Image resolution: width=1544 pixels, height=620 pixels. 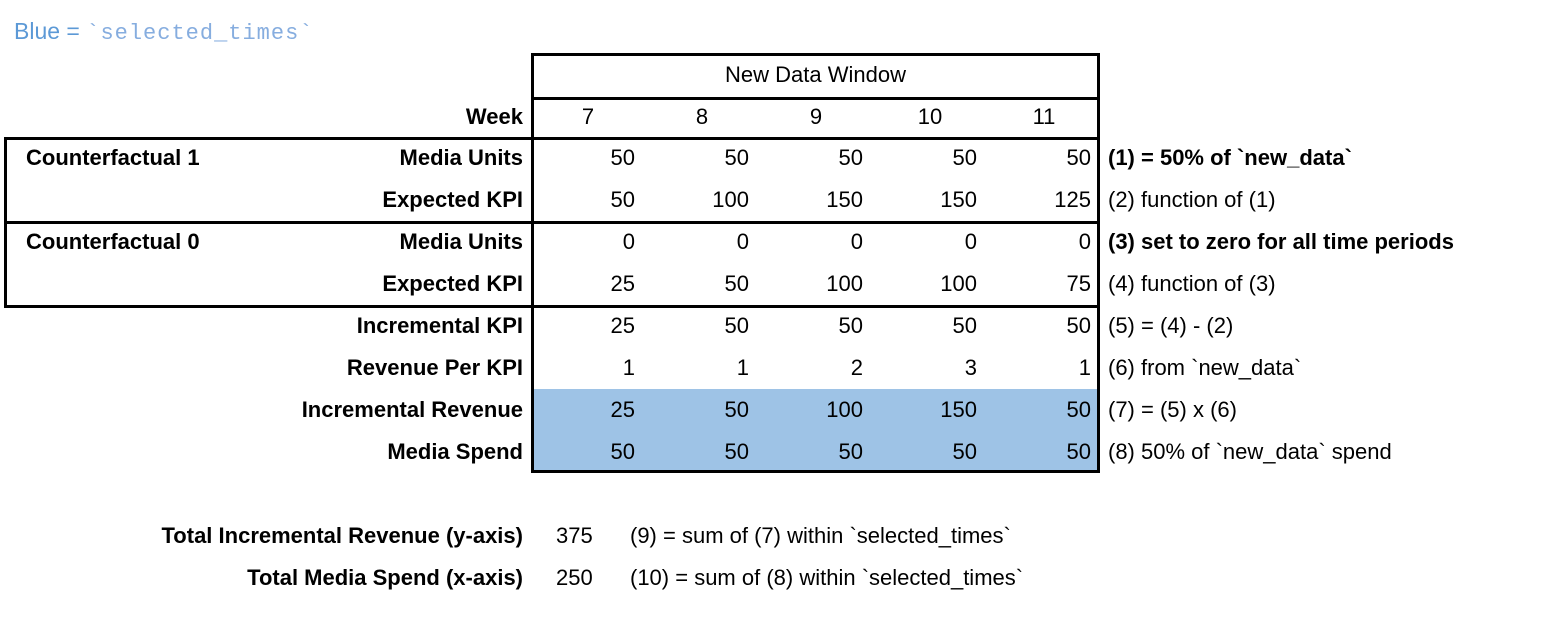 I want to click on row-label: Revenue Per KPI, so click(x=434, y=367).